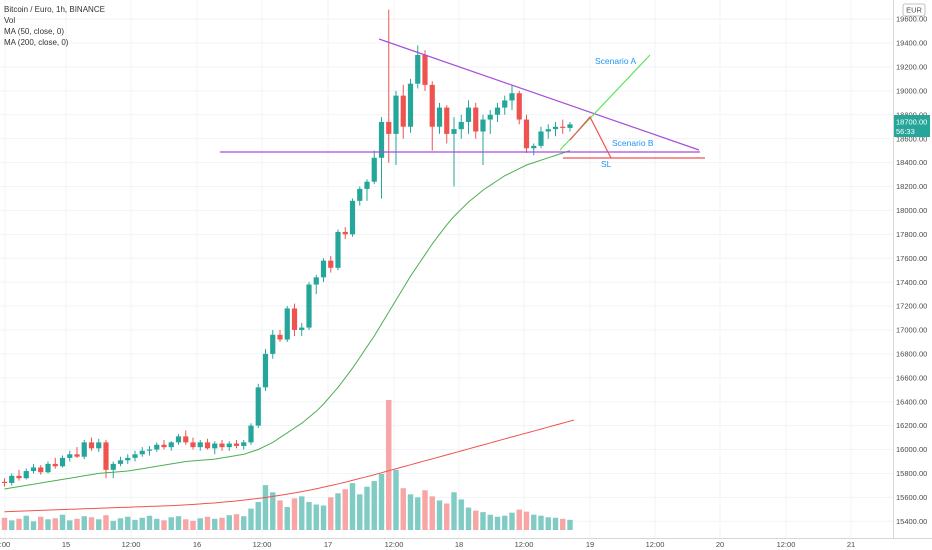 The width and height of the screenshot is (932, 550). Describe the element at coordinates (54, 9) in the screenshot. I see `legend-symbol: Bitcoin / Euro, 1h, BINANCE` at that location.